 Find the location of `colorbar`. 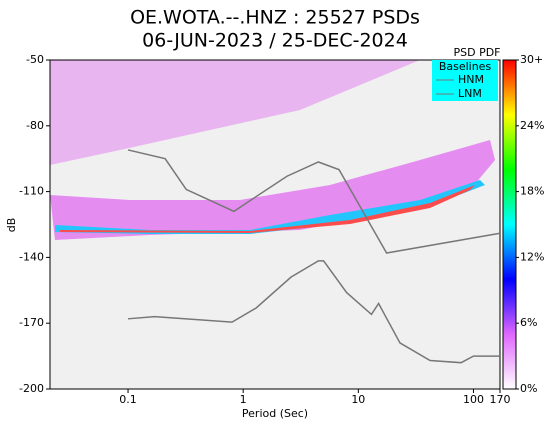

colorbar is located at coordinates (509, 224).